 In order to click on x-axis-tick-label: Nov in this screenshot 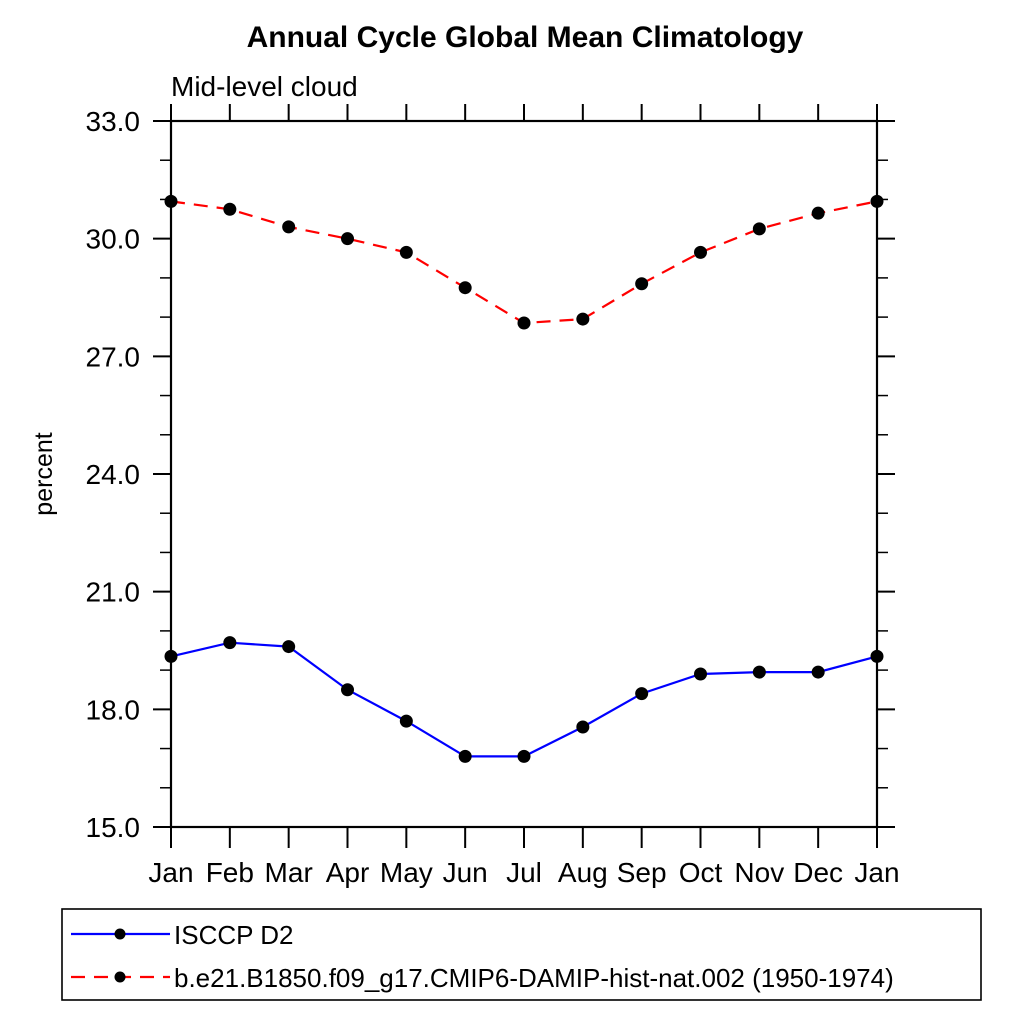, I will do `click(759, 872)`.